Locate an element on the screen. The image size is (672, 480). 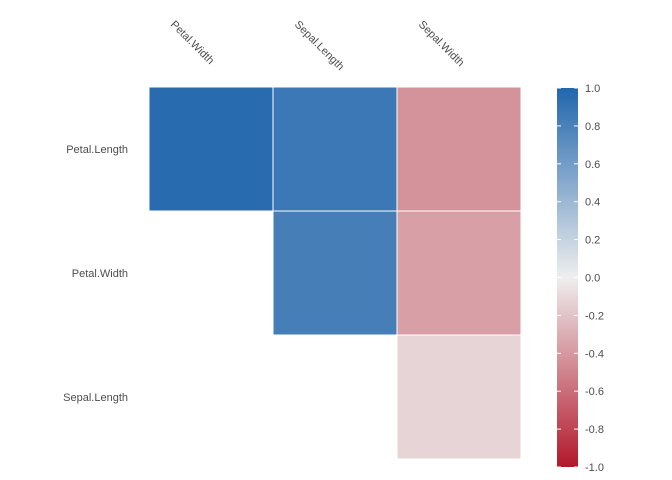
legend-color-bar is located at coordinates (567, 277).